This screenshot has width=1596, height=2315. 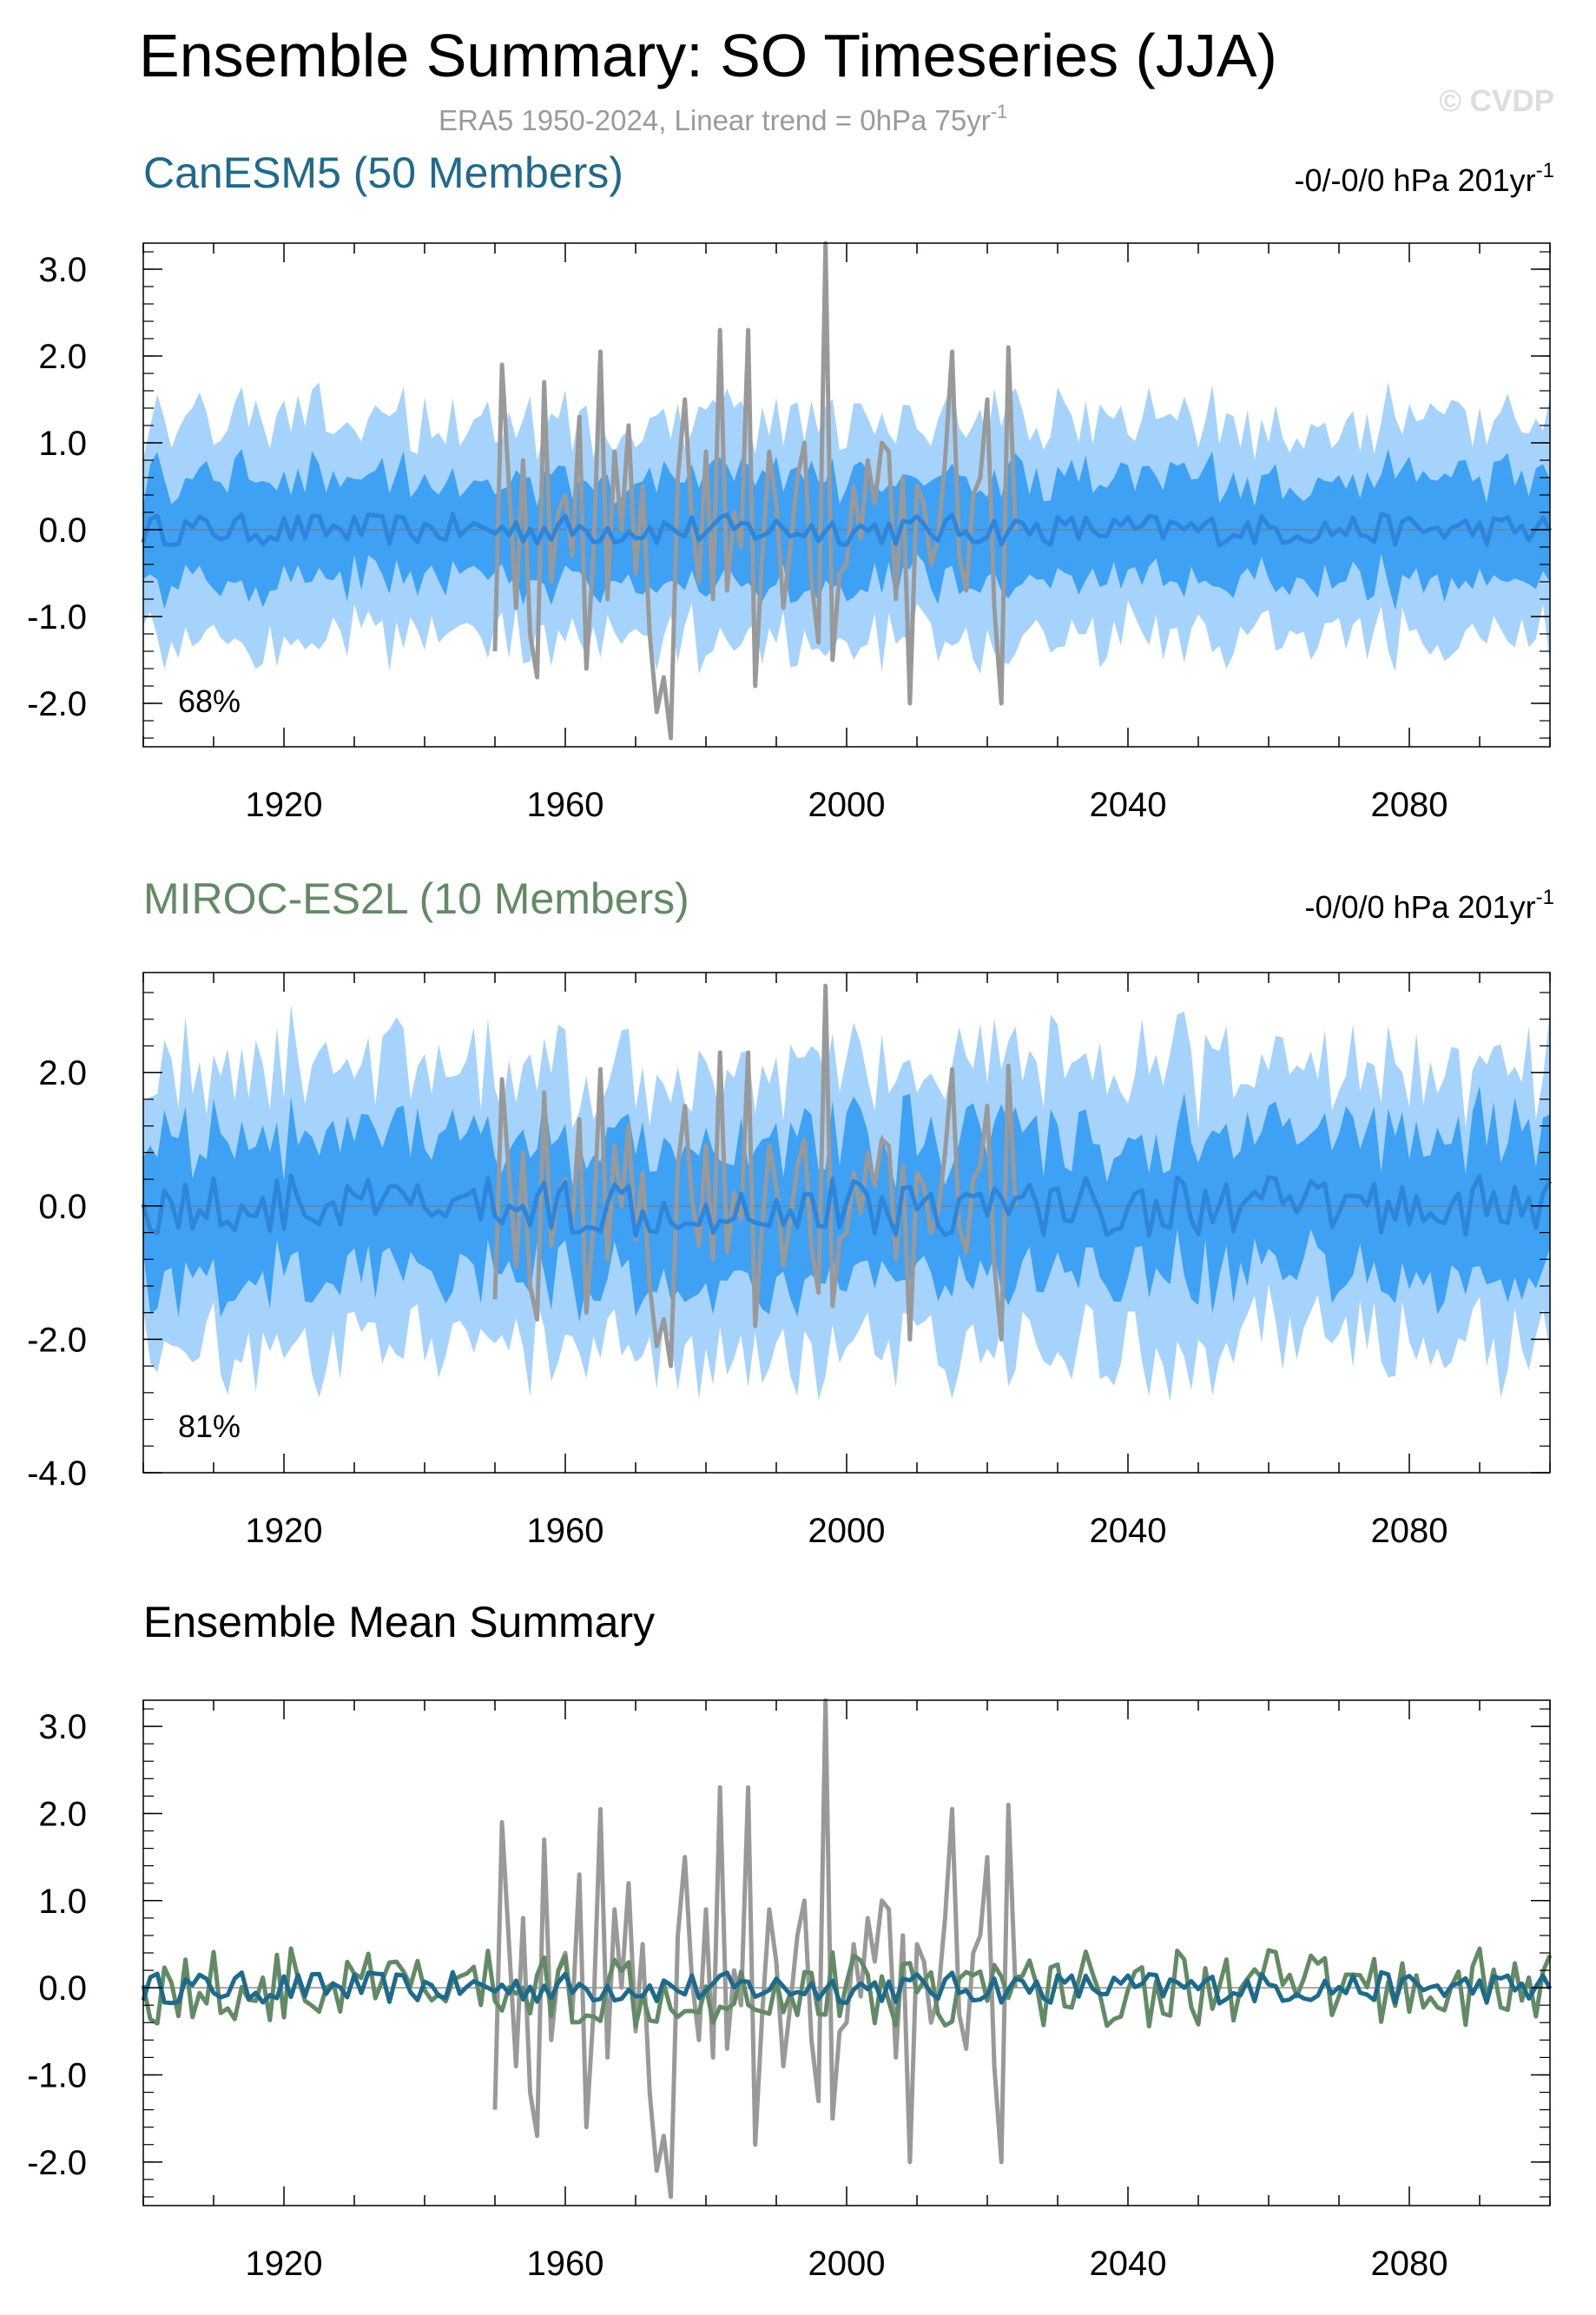 I want to click on y-tick-label: -4.0, so click(x=57, y=1473).